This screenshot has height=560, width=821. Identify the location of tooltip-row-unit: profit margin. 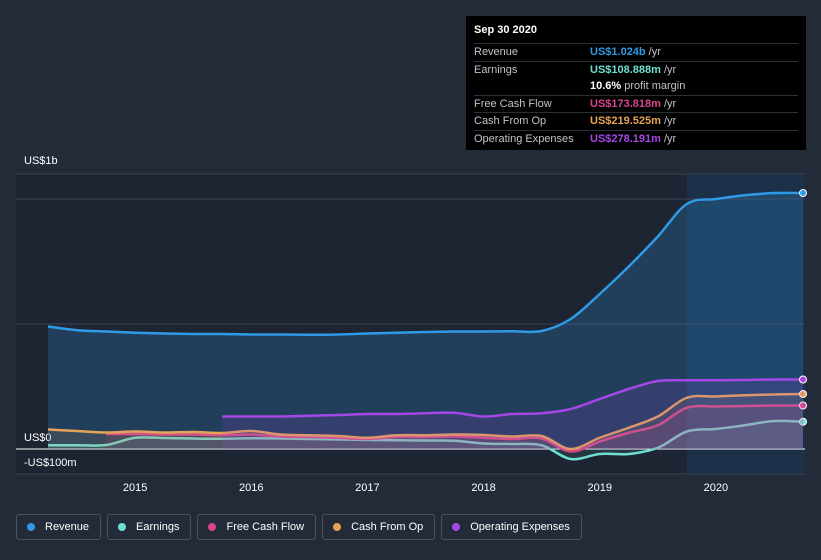
(655, 86).